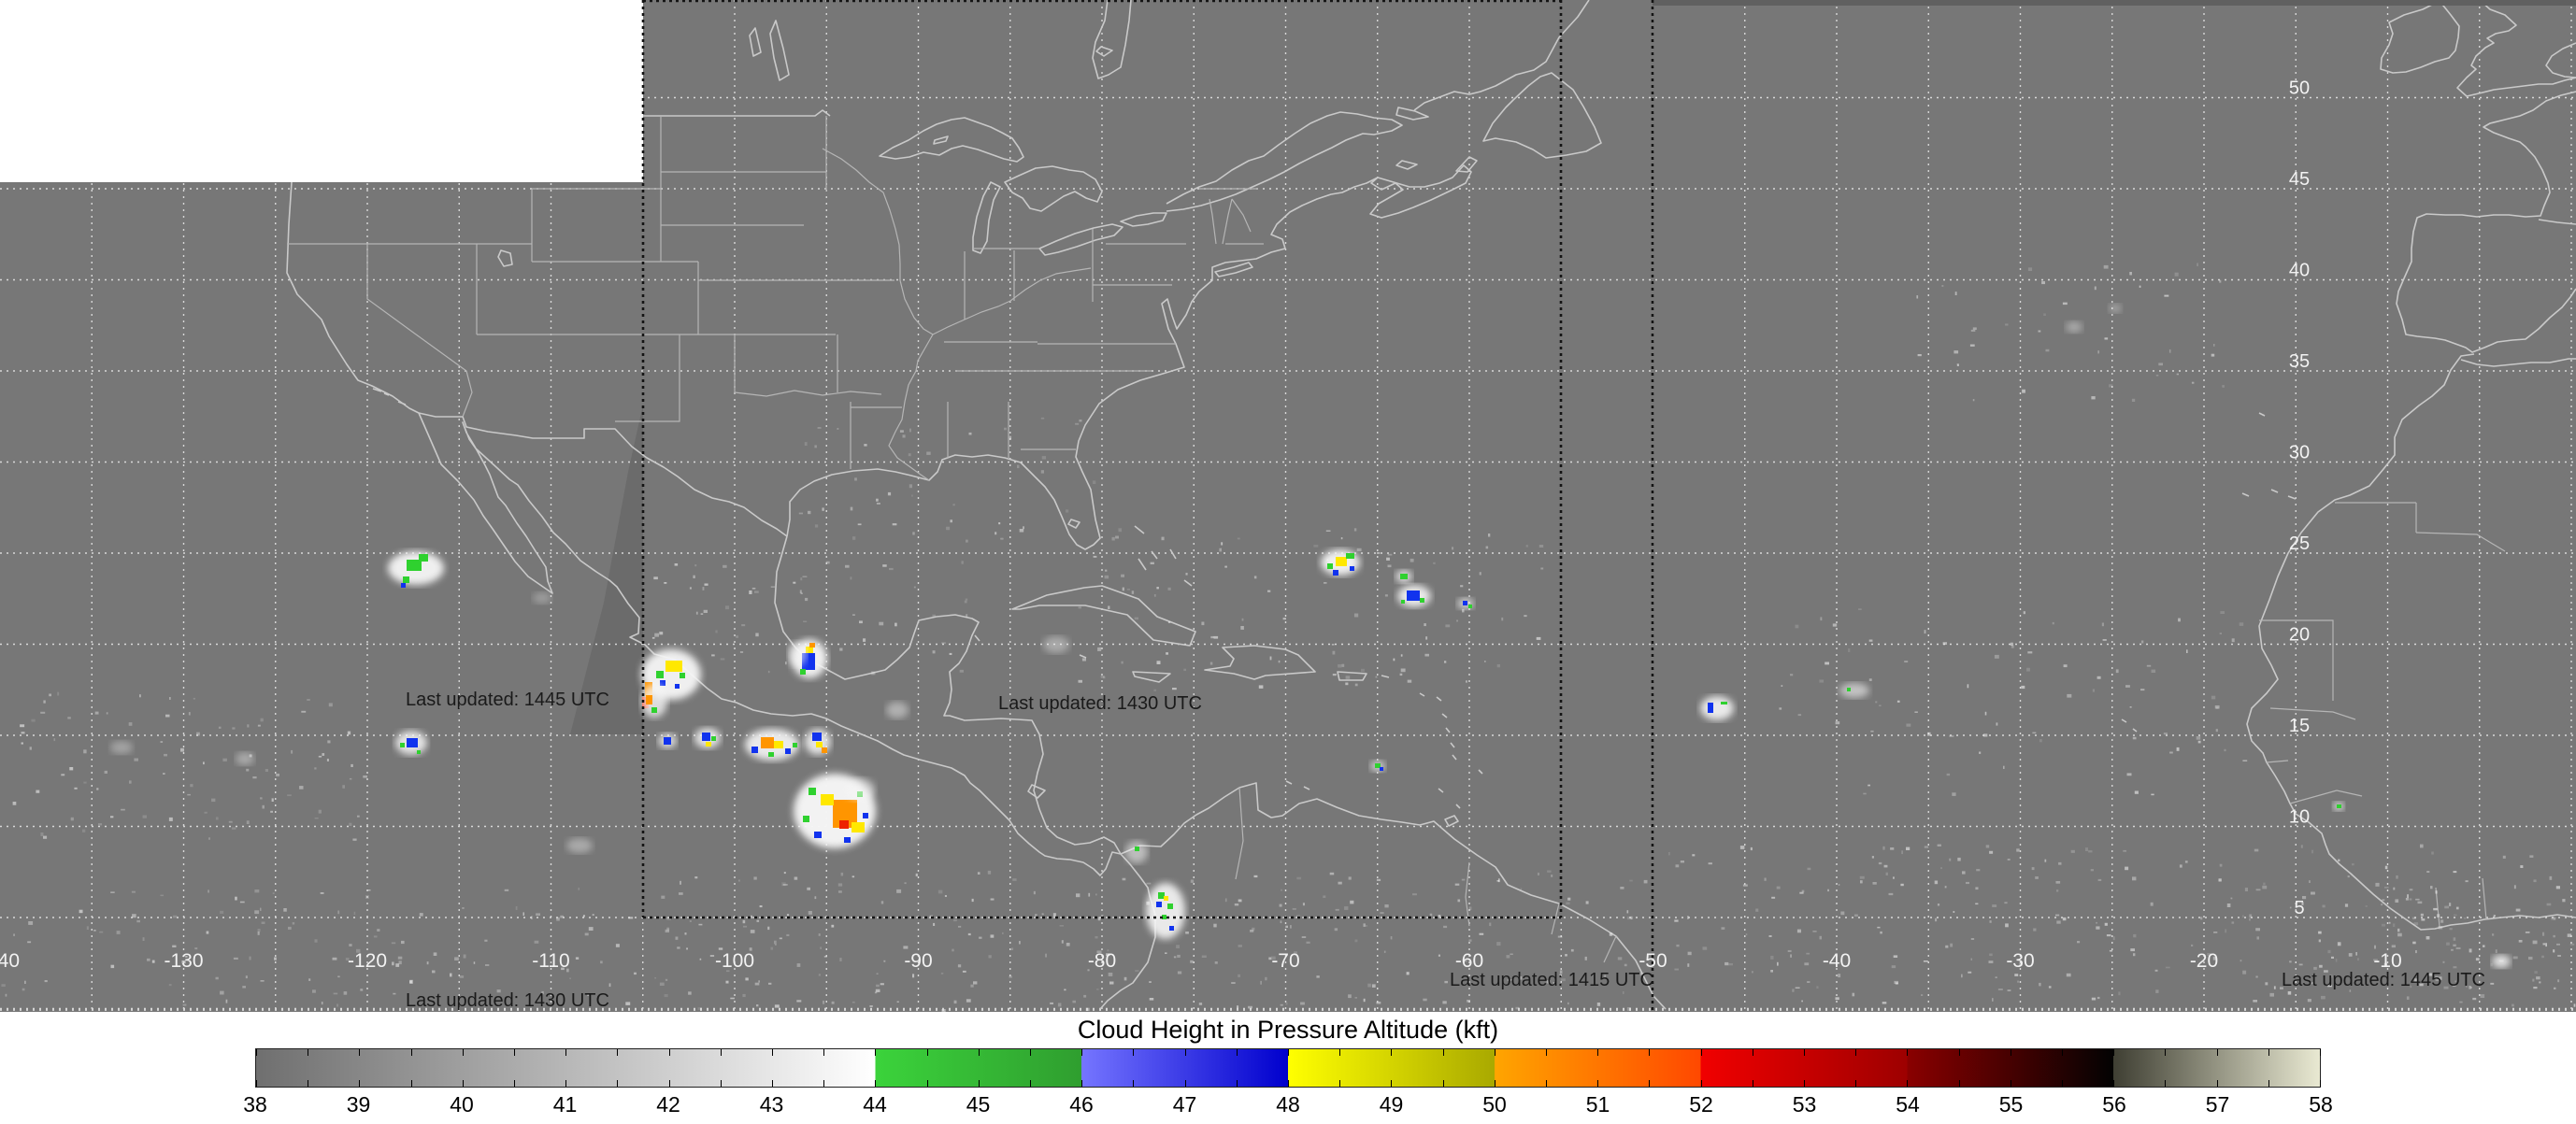  I want to click on no-data-region, so click(321, 91).